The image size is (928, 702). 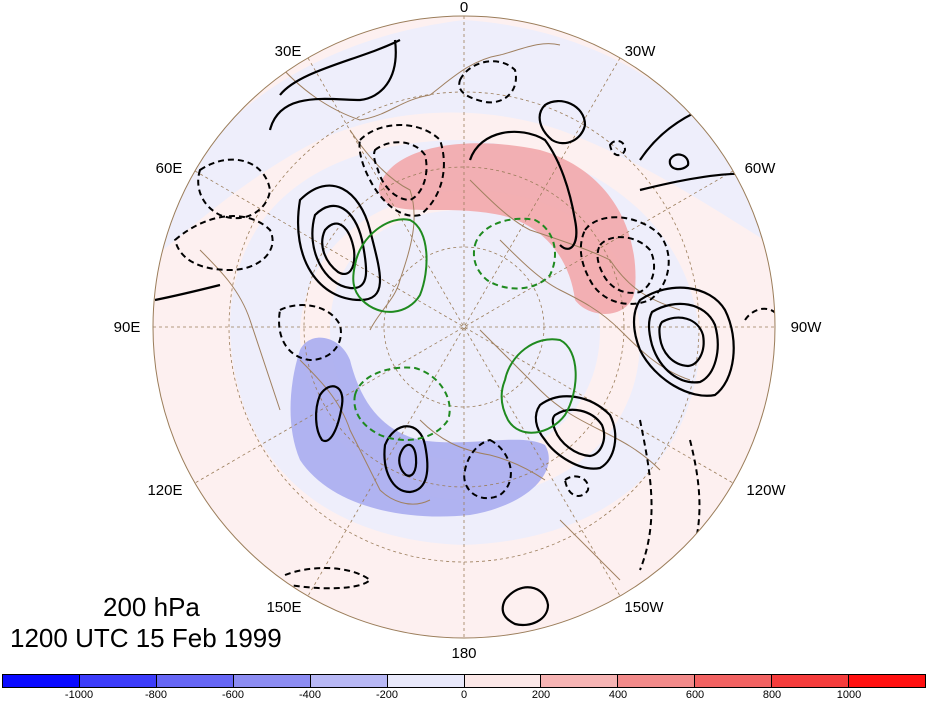 What do you see at coordinates (310, 695) in the screenshot?
I see `colorbar-tick-label: -400` at bounding box center [310, 695].